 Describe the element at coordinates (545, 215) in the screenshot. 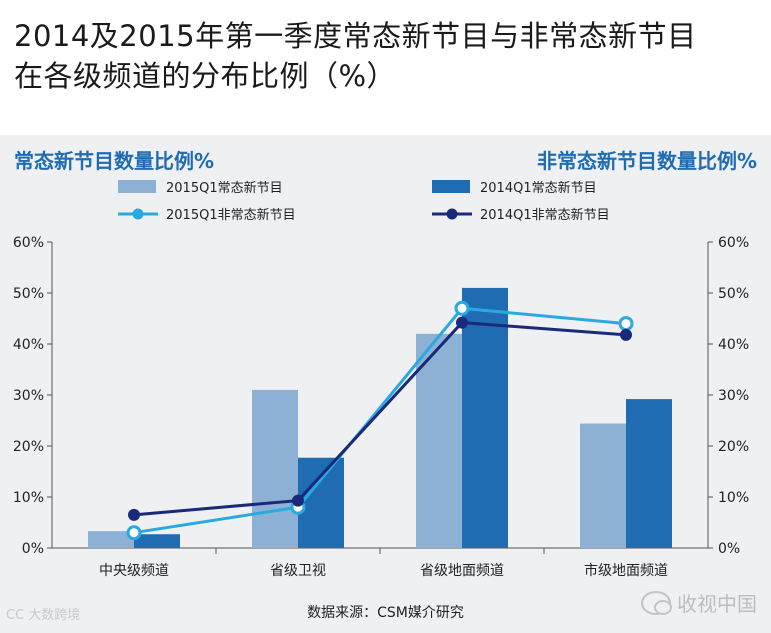

I see `legend-label-line-2: 2014Q1非常态新节目` at that location.